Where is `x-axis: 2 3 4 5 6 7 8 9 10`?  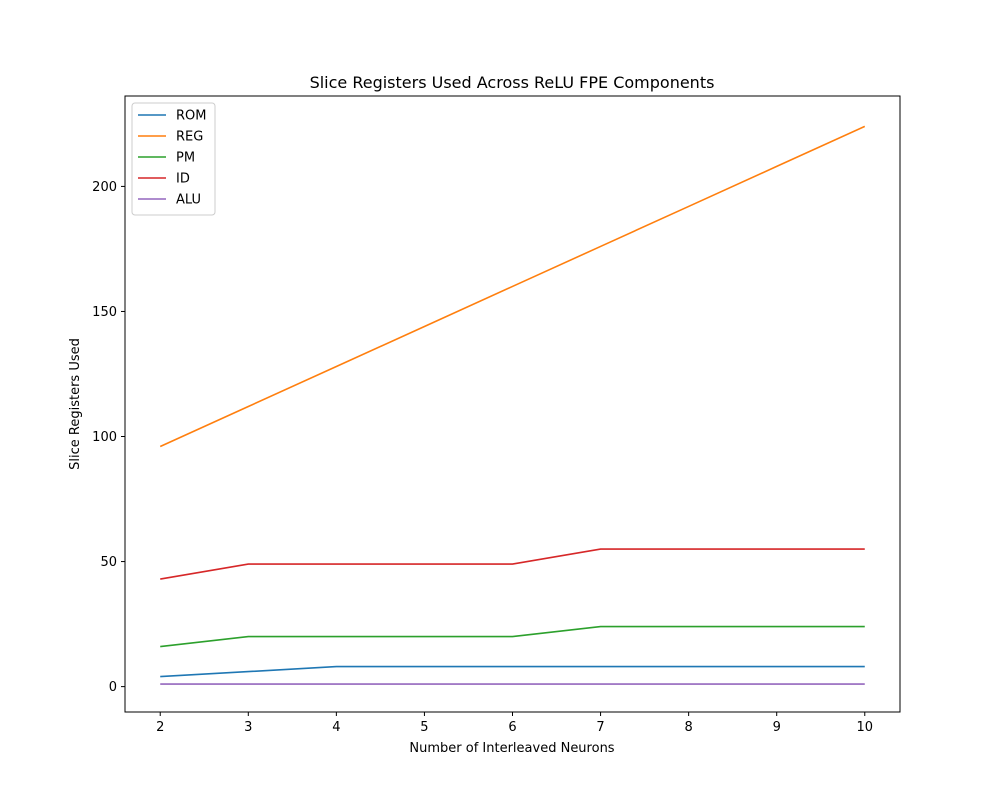
x-axis: 2 3 4 5 6 7 8 9 10 is located at coordinates (514, 723).